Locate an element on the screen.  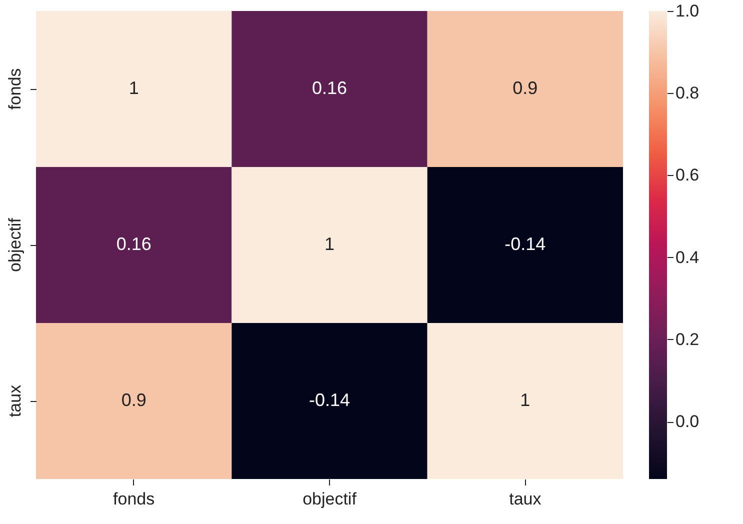
x-tick-label: taux is located at coordinates (525, 499).